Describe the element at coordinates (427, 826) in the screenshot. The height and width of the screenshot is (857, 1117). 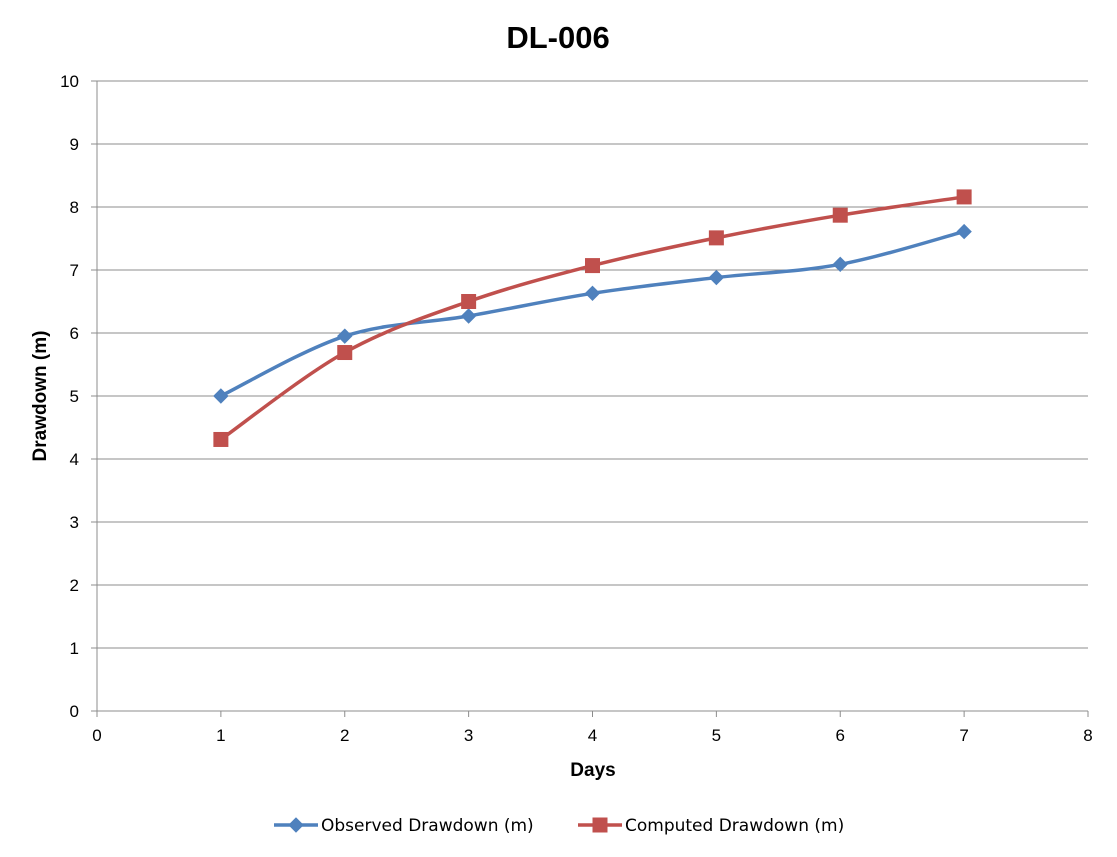
I see `legend-label: Observed Drawdown (m)` at that location.